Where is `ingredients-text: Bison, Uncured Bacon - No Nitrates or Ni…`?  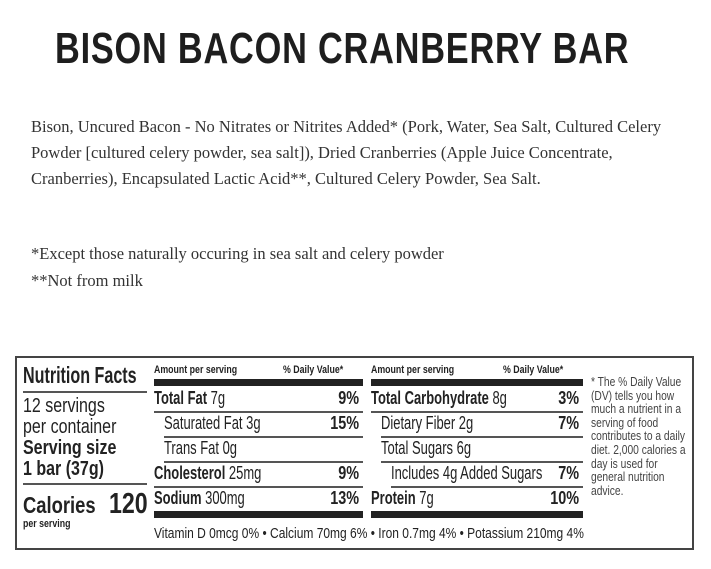
ingredients-text: Bison, Uncured Bacon - No Nitrates or Ni… is located at coordinates (346, 152).